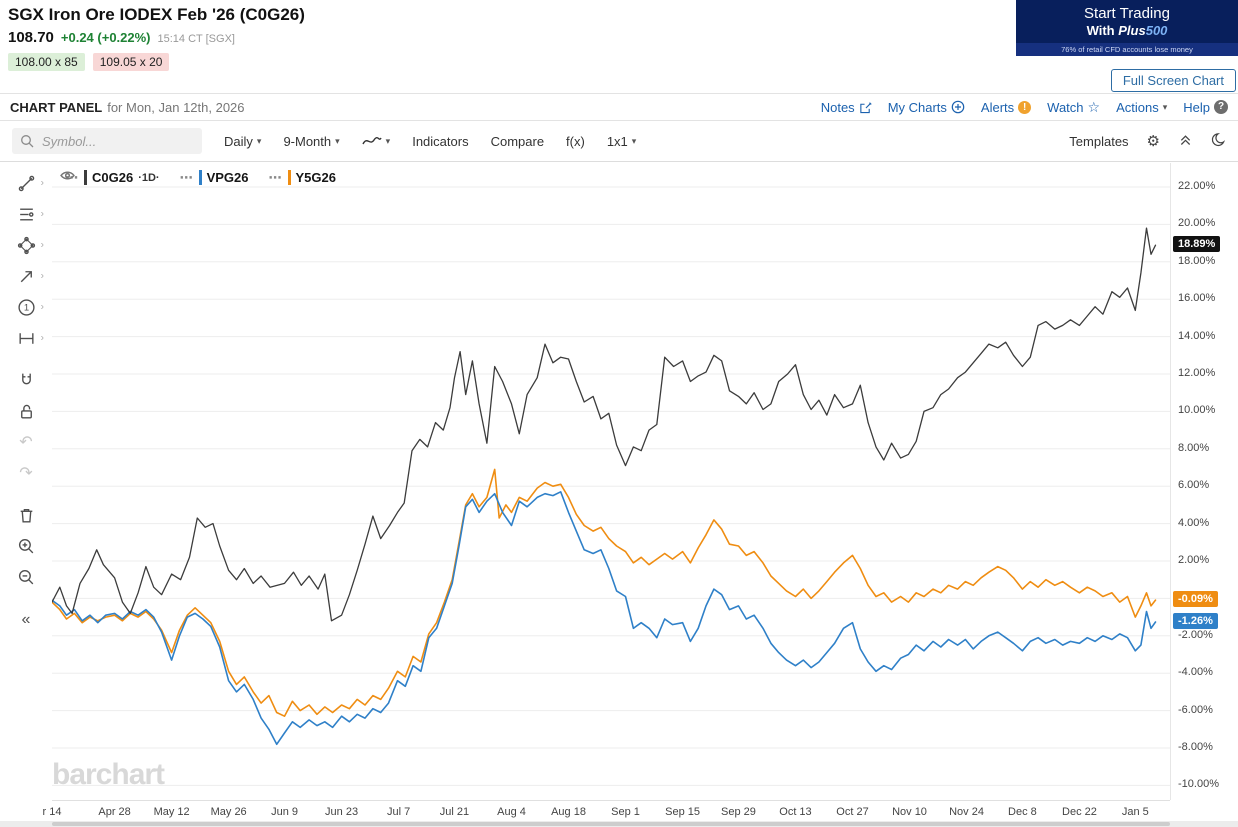 This screenshot has width=1238, height=827. What do you see at coordinates (26, 245) in the screenshot?
I see `patterns-tool-button: ›` at bounding box center [26, 245].